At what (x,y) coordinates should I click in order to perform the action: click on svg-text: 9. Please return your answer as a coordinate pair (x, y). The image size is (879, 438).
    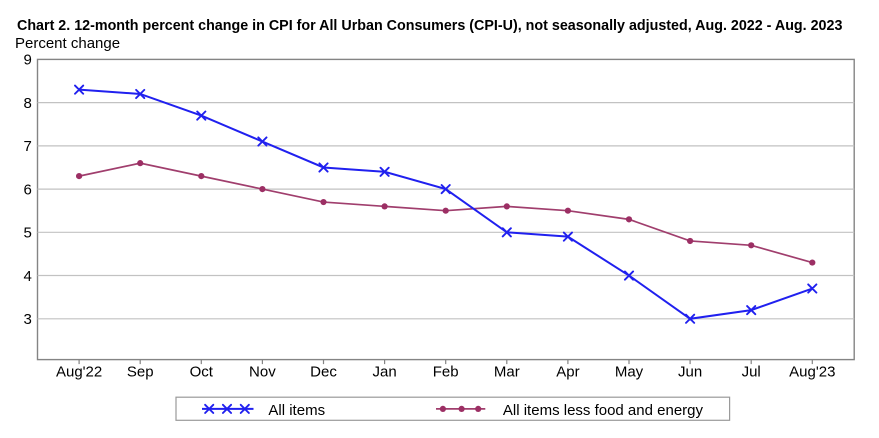
    Looking at the image, I should click on (27, 60).